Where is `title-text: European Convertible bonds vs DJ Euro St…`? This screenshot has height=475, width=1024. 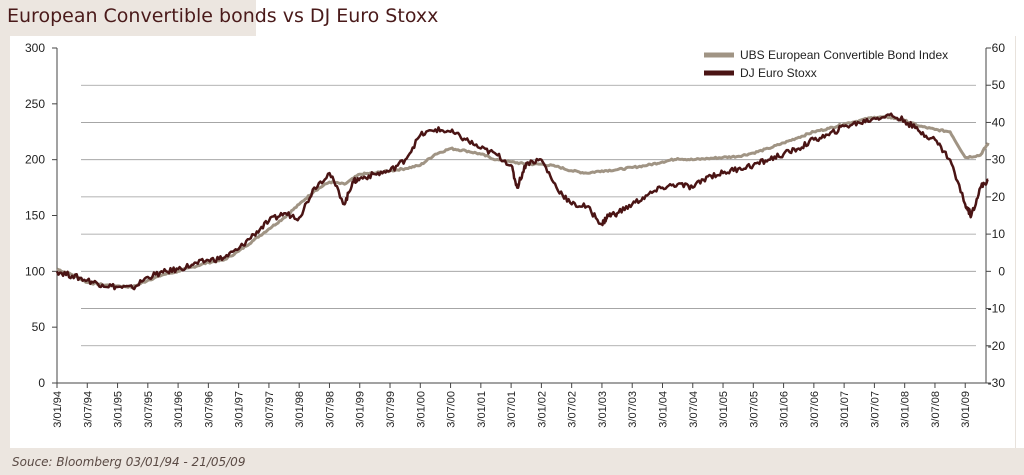 title-text: European Convertible bonds vs DJ Euro St… is located at coordinates (222, 16).